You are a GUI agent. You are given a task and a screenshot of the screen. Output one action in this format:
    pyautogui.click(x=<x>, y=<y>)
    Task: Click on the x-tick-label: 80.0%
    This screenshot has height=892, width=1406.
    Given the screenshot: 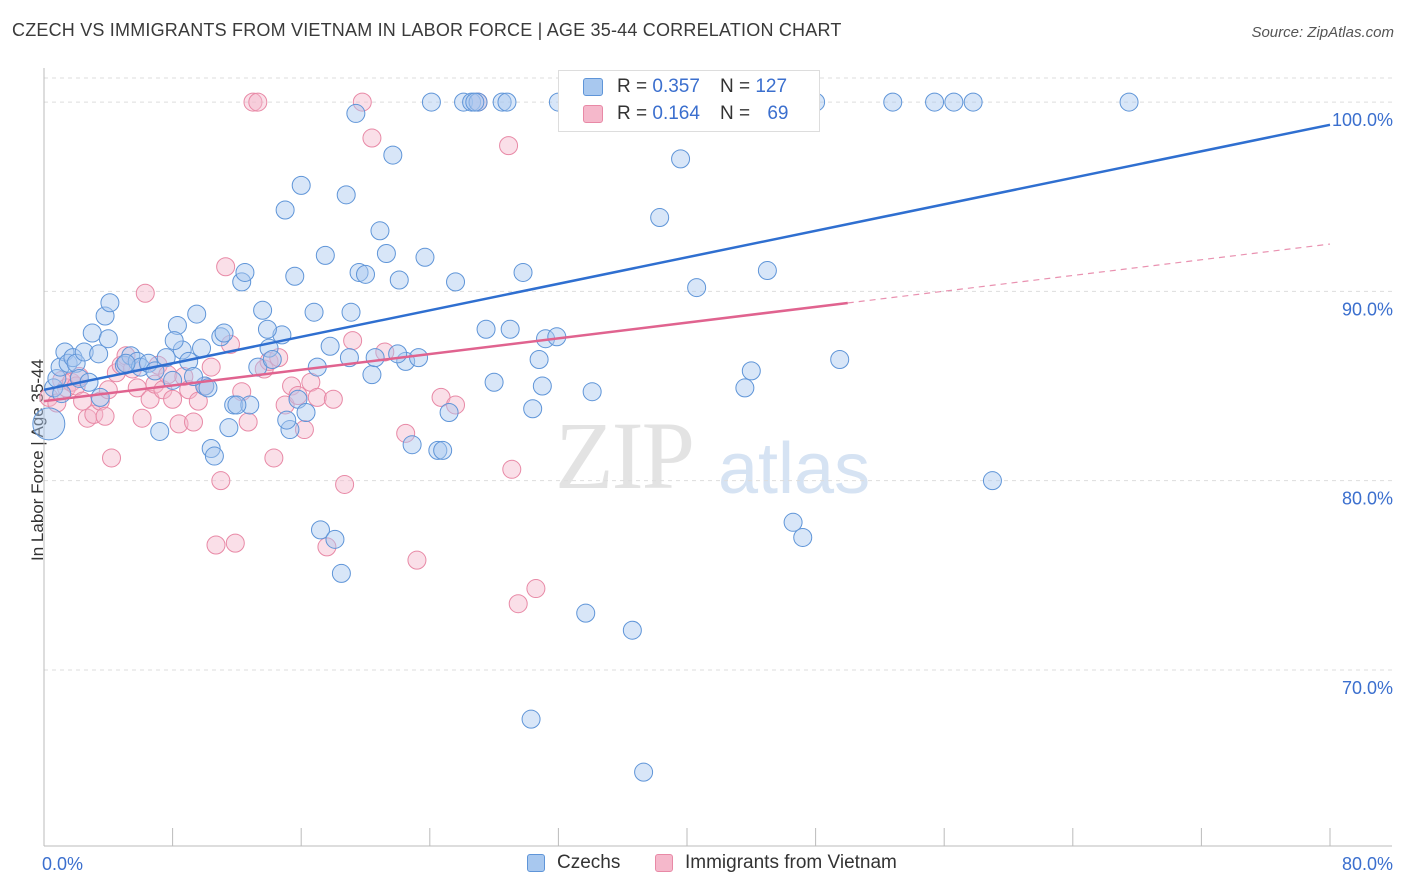 What is the action you would take?
    pyautogui.click(x=1367, y=864)
    